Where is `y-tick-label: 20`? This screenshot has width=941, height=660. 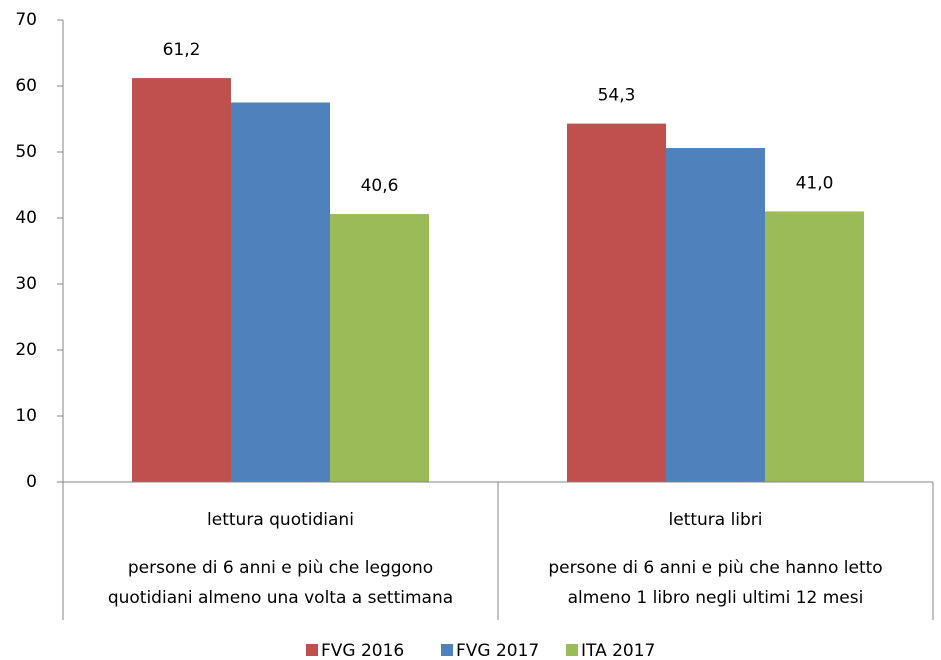
y-tick-label: 20 is located at coordinates (26, 350).